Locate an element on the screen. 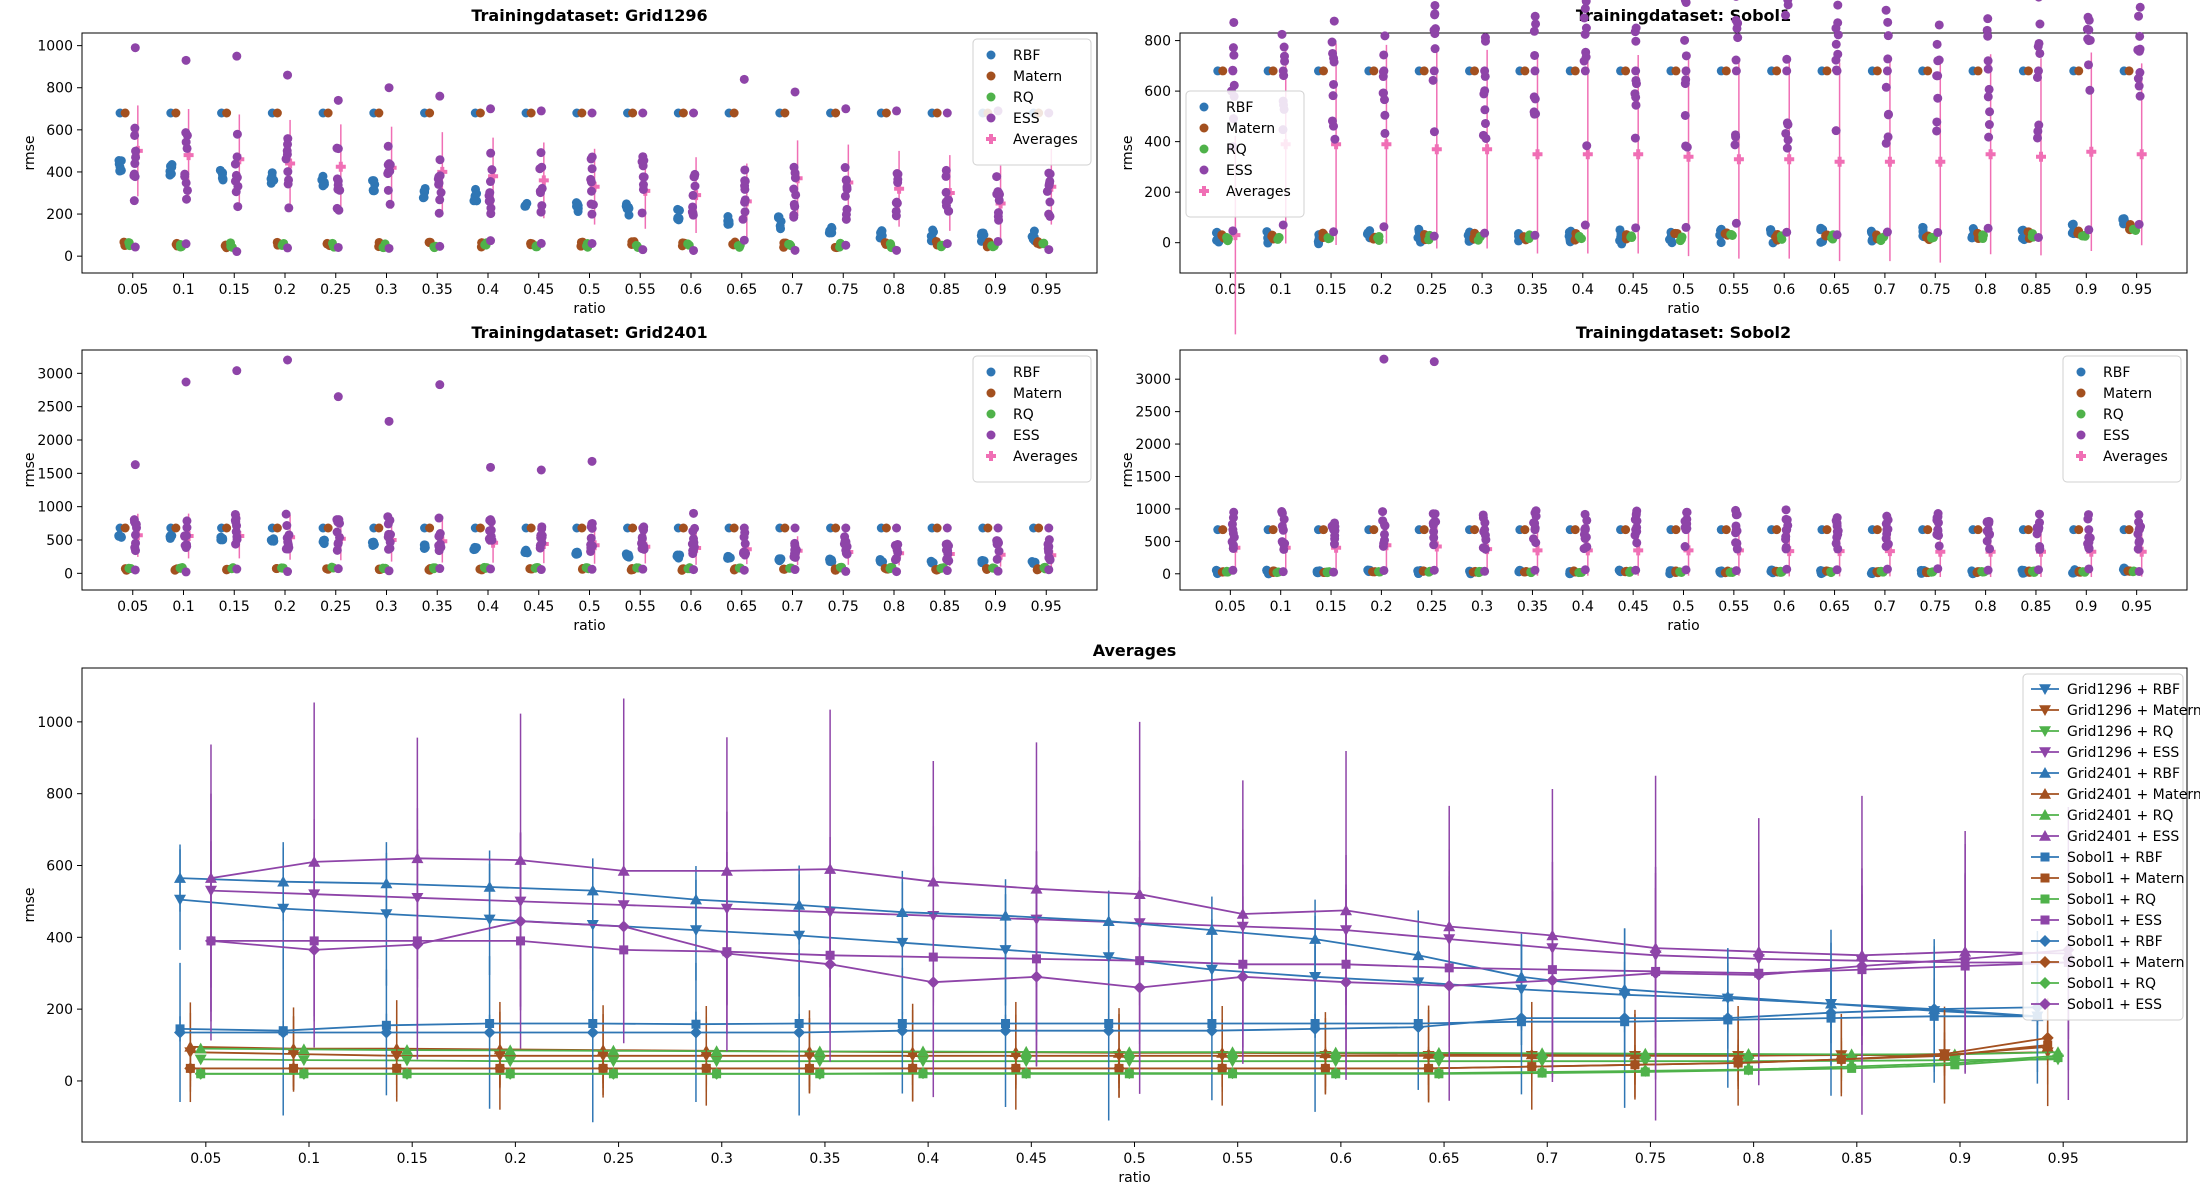  x-tick-label: 0.8 is located at coordinates (1753, 1159).